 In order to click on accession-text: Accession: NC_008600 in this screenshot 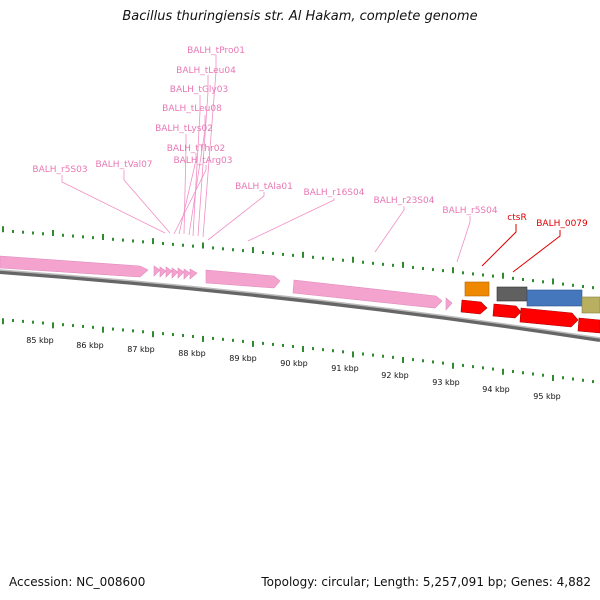, I will do `click(77, 582)`.